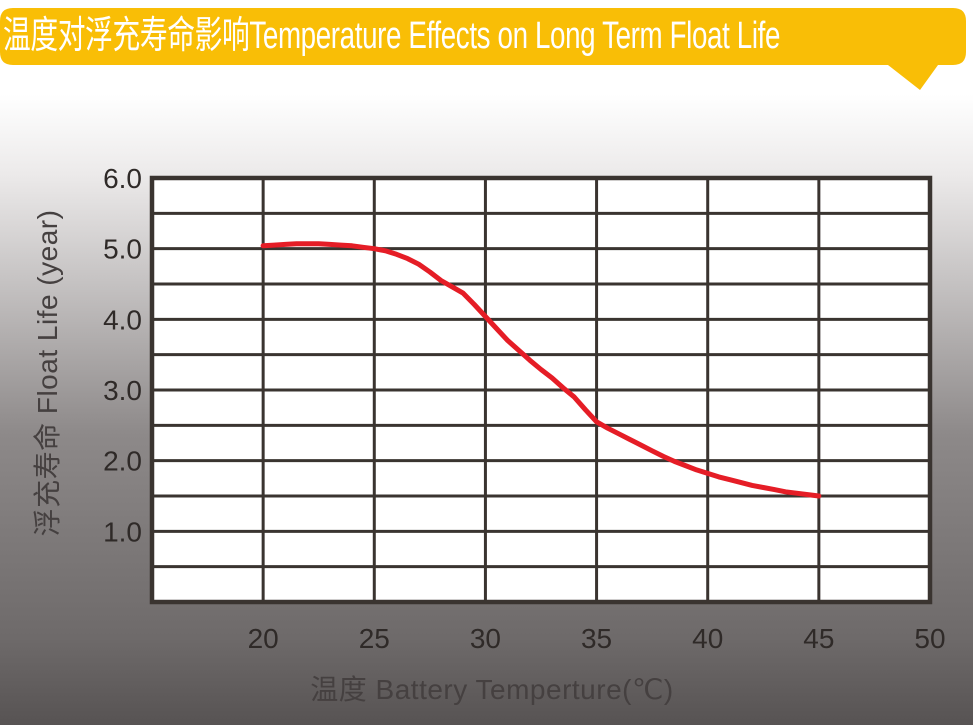  Describe the element at coordinates (485, 638) in the screenshot. I see `x-tick-label: 30` at that location.